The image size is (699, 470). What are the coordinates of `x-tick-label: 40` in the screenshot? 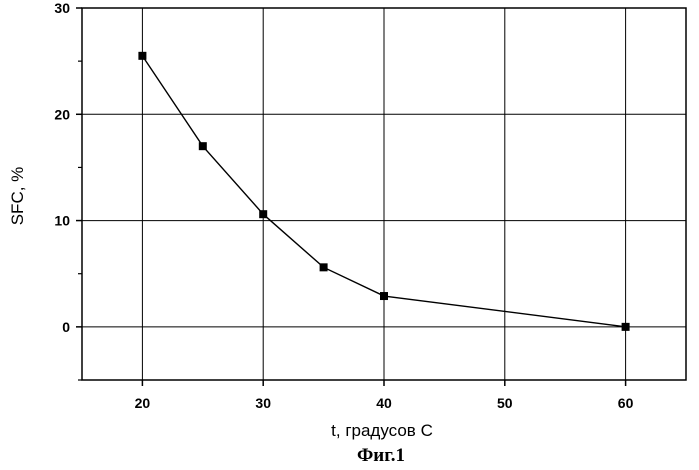 It's located at (384, 403).